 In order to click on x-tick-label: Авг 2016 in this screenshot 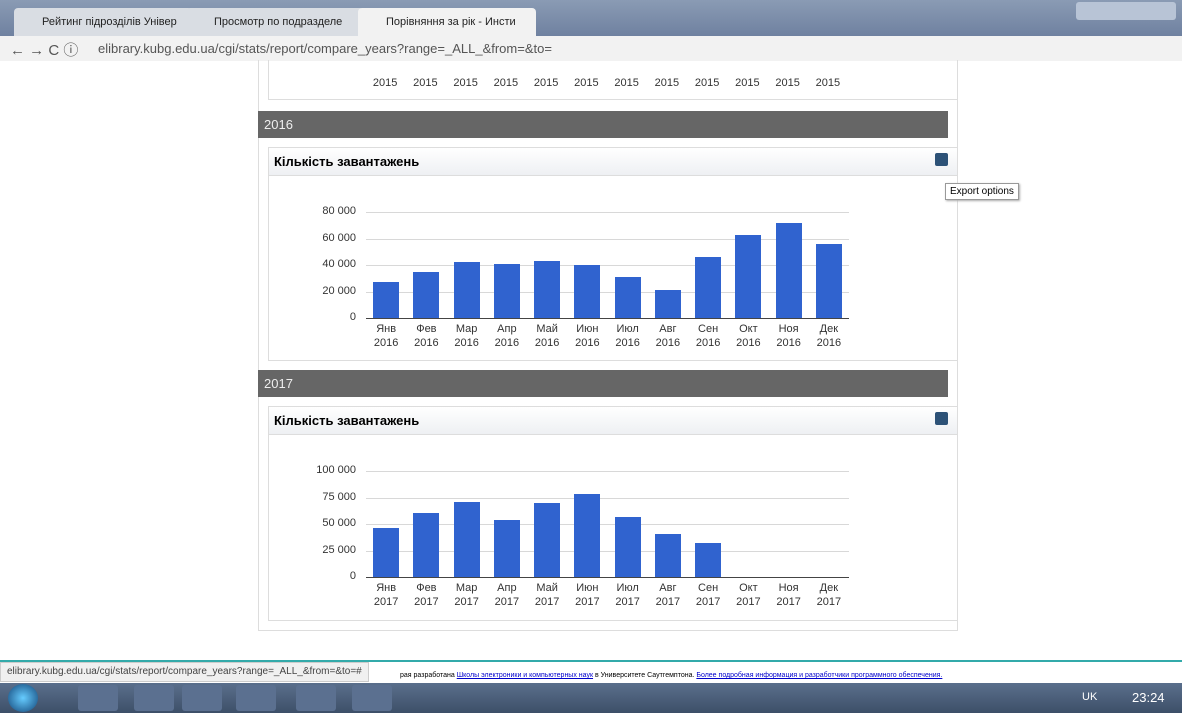, I will do `click(668, 336)`.